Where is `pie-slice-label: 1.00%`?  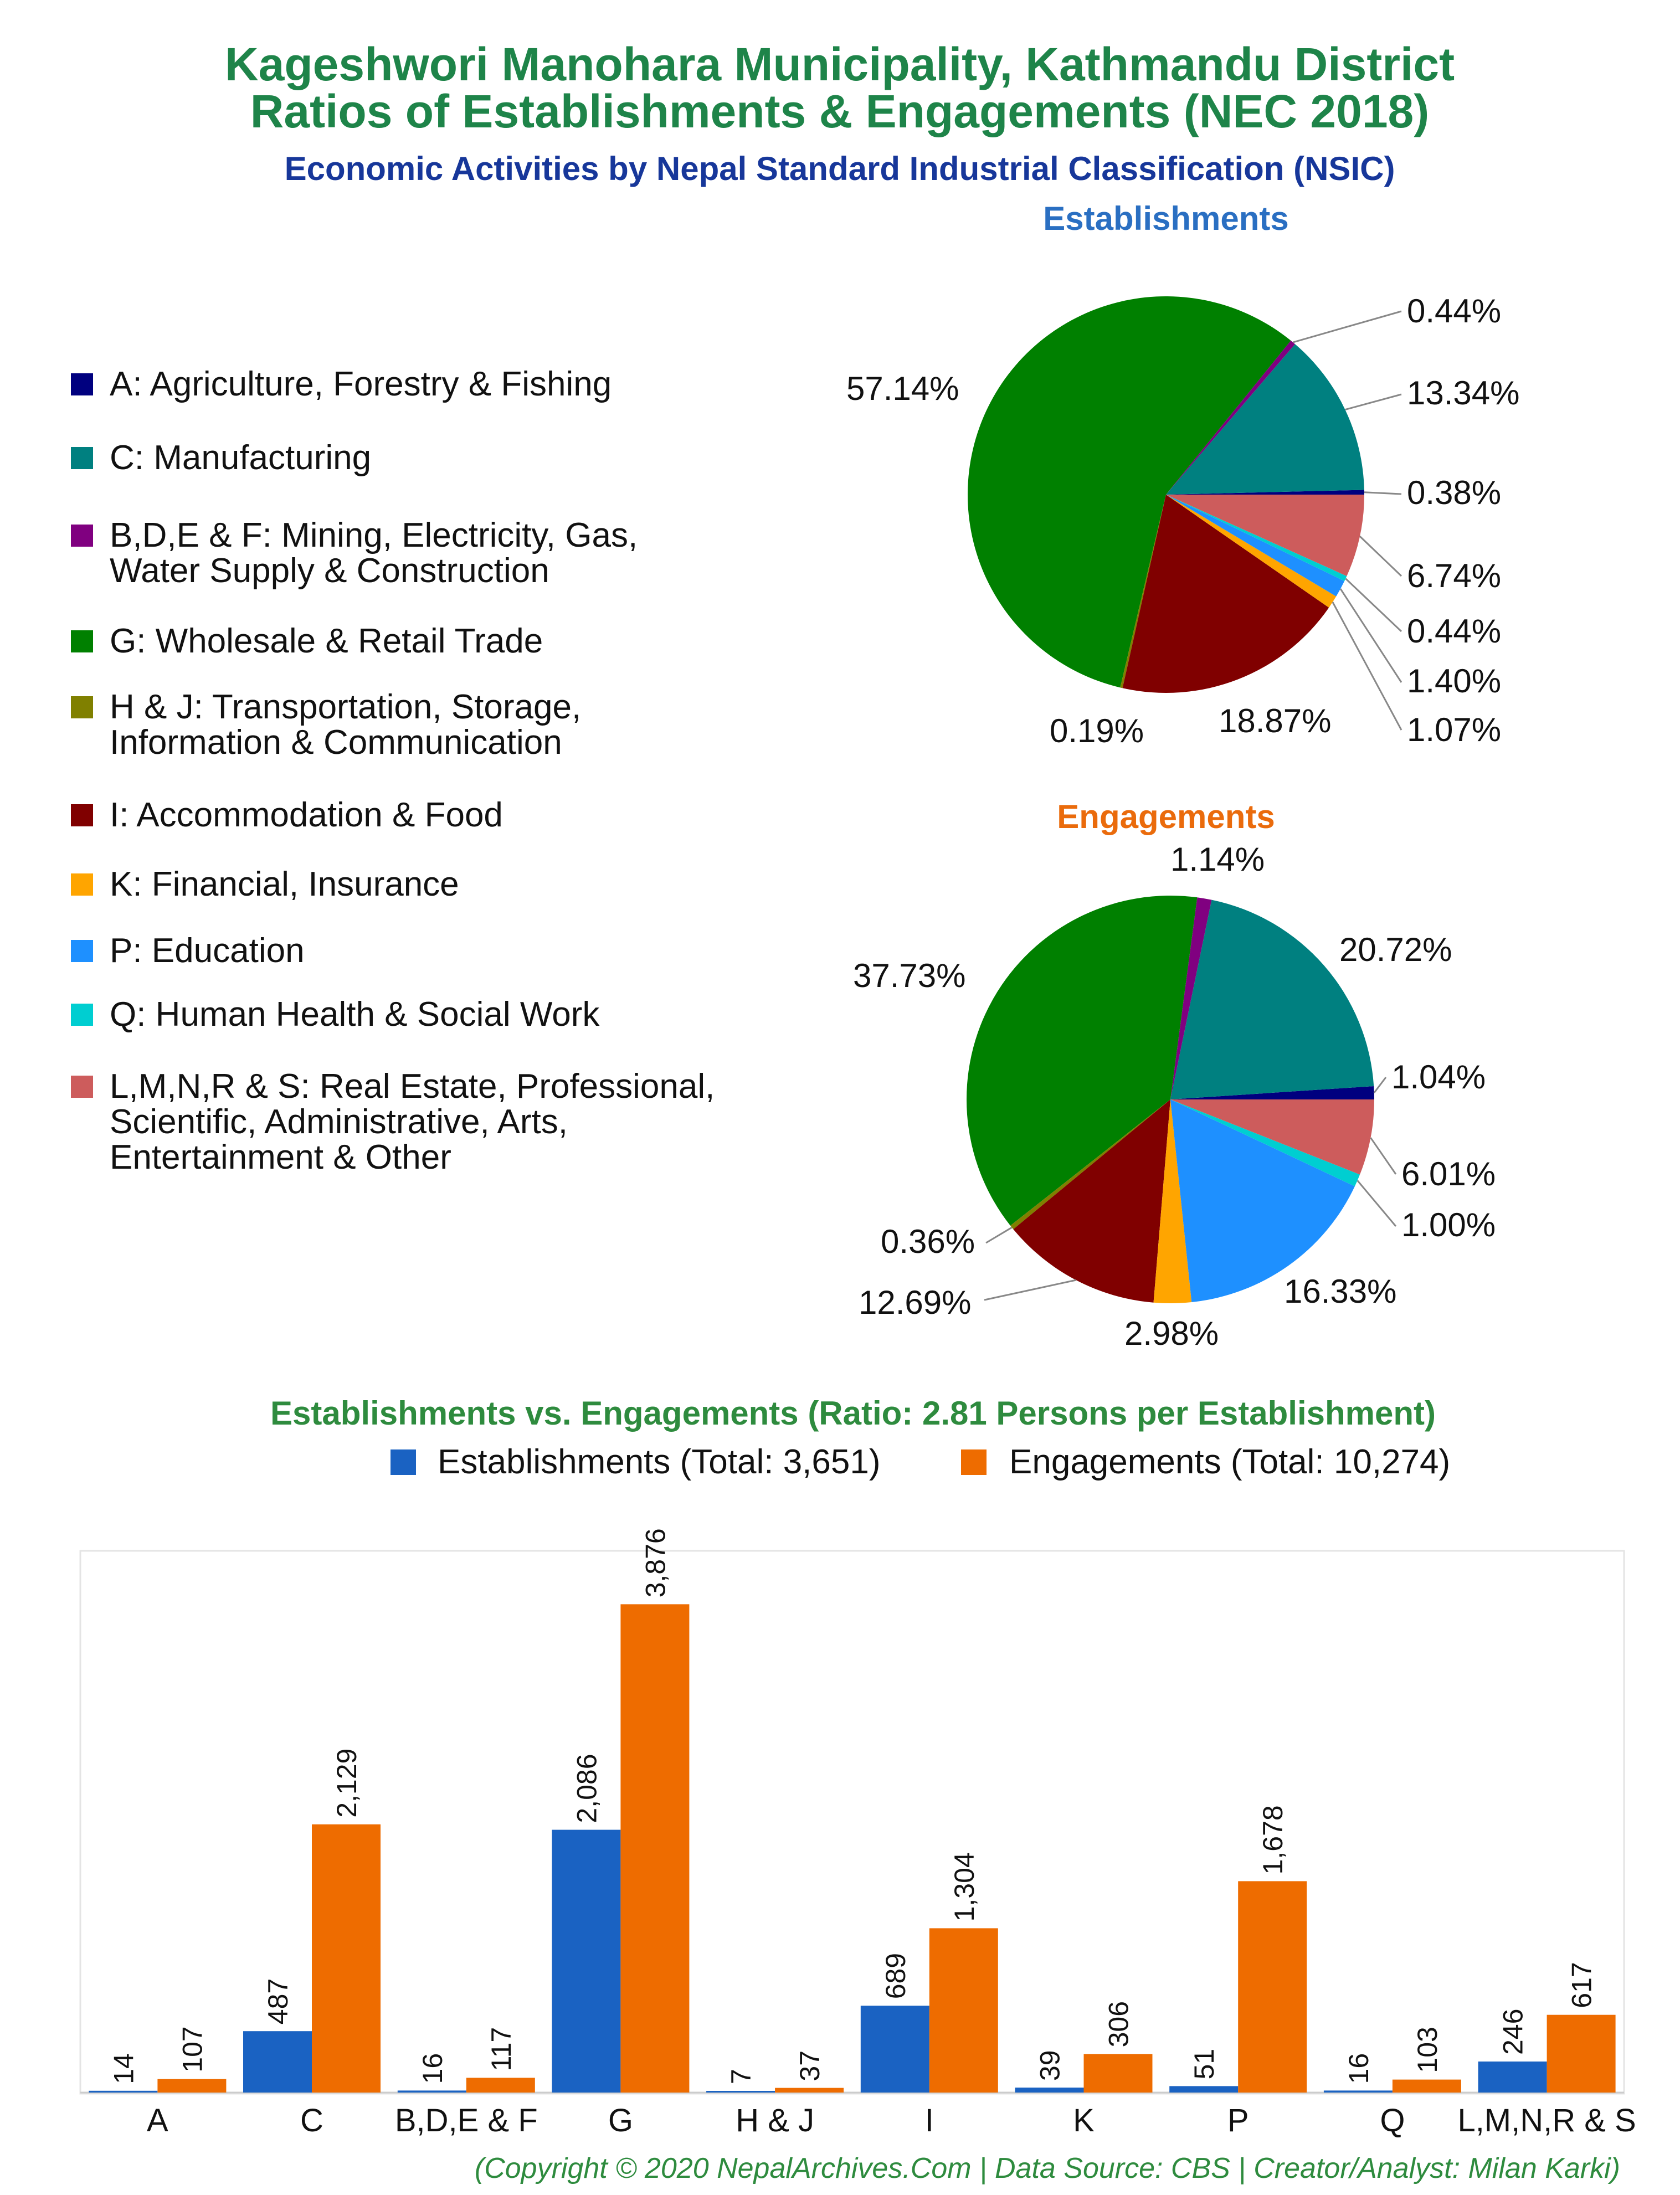
pie-slice-label: 1.00% is located at coordinates (1448, 1224).